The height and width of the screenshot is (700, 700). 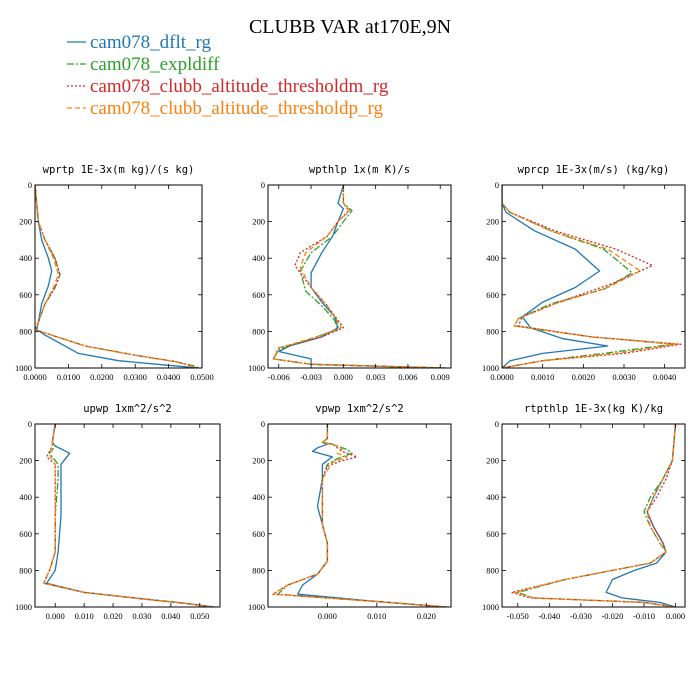 What do you see at coordinates (170, 616) in the screenshot?
I see `x-tick-label: 0.040` at bounding box center [170, 616].